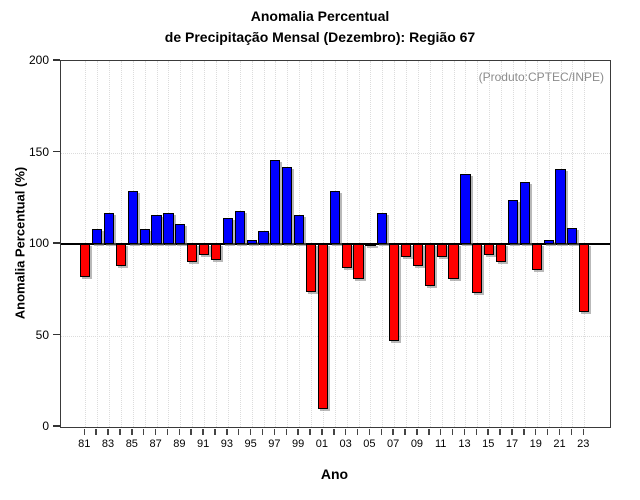  I want to click on x-tick-label-85: 85, so click(131, 444).